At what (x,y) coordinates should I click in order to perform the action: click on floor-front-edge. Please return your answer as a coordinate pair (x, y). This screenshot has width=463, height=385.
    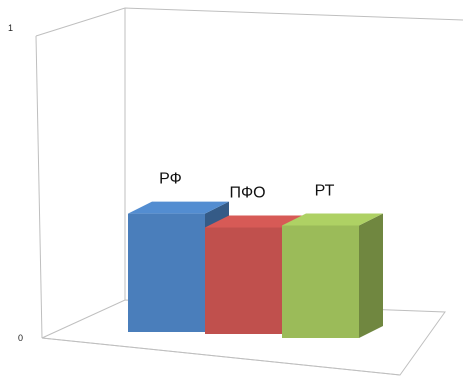
    Looking at the image, I should click on (221, 356).